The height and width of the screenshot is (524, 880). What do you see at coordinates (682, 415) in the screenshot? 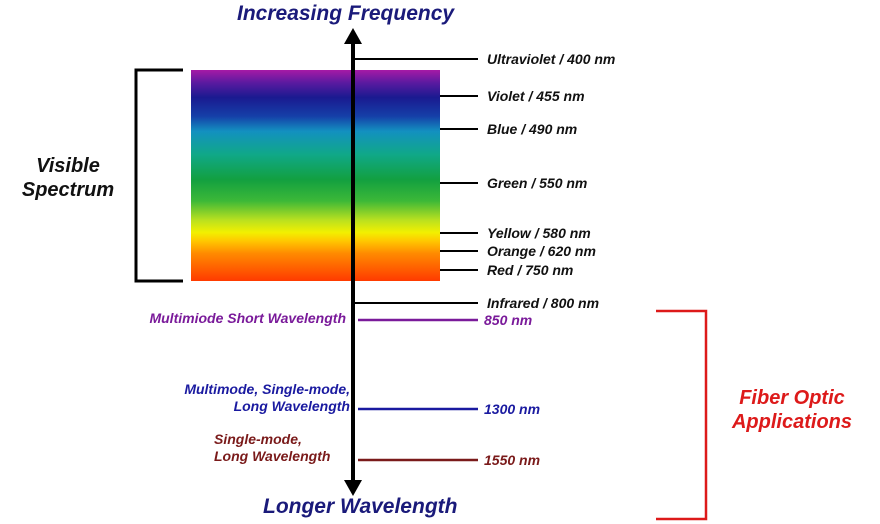
I see `fiber-optic-bracket` at bounding box center [682, 415].